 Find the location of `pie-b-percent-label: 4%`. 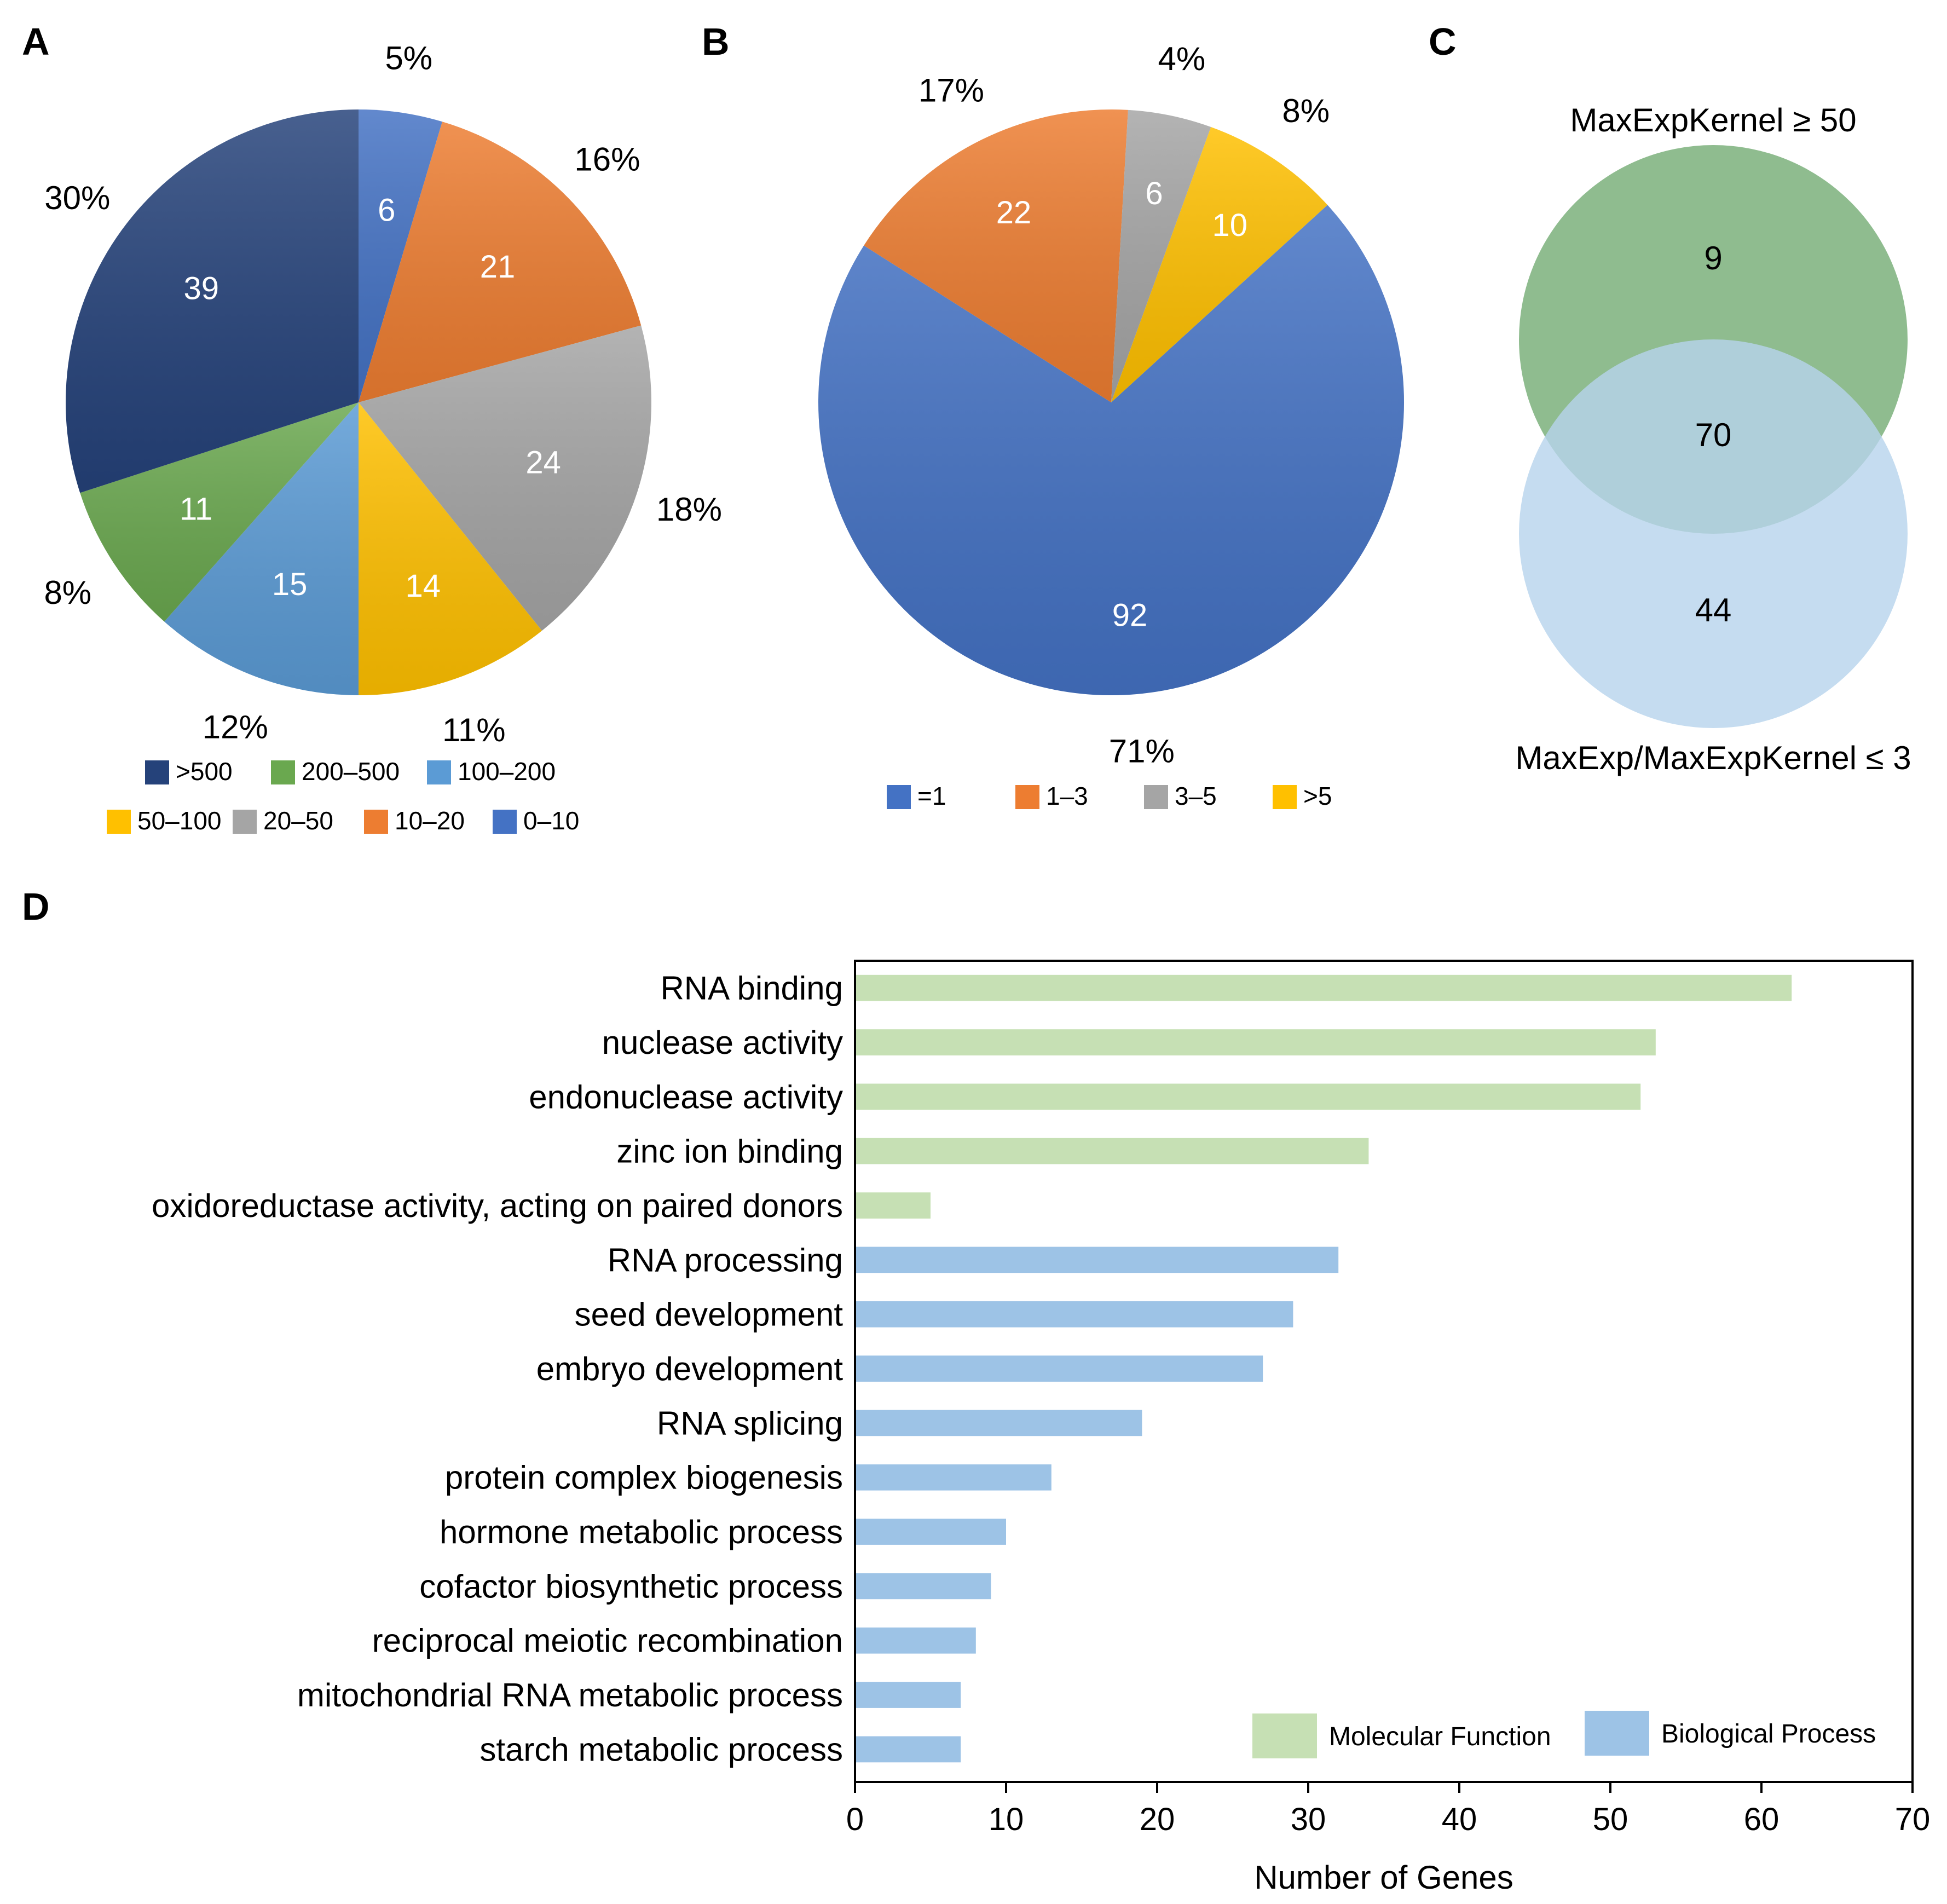

pie-b-percent-label: 4% is located at coordinates (1182, 59).